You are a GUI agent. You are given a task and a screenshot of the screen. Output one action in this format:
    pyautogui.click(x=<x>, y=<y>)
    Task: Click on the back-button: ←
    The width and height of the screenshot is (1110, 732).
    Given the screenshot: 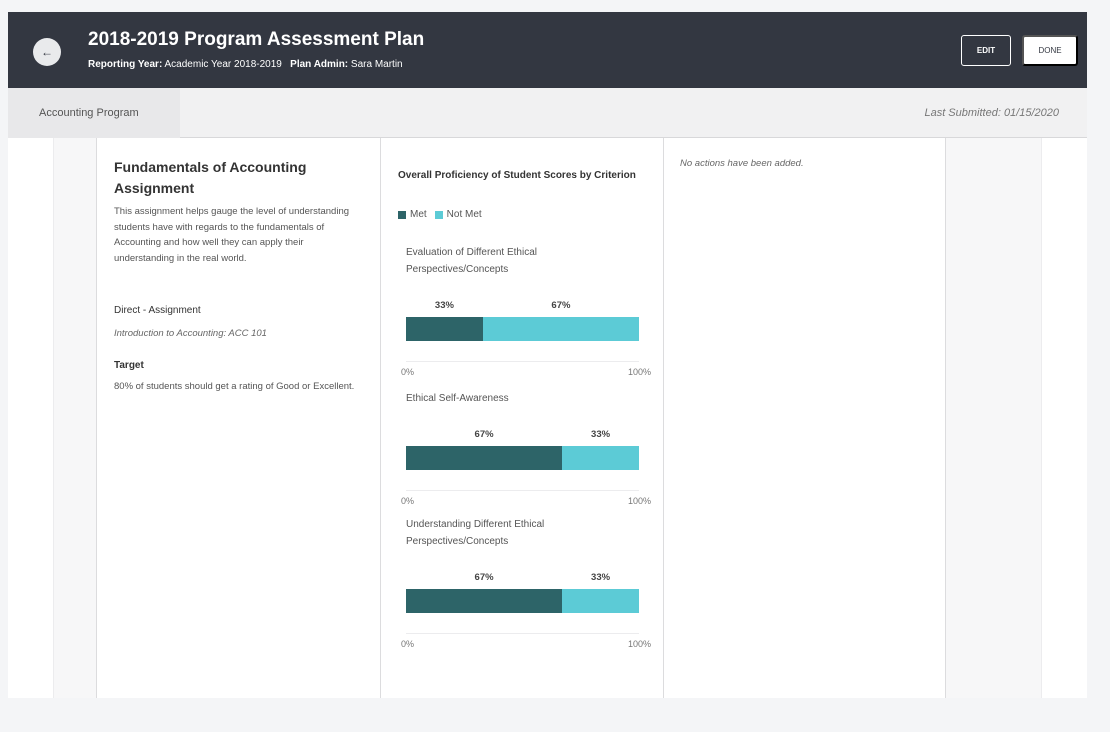 What is the action you would take?
    pyautogui.click(x=47, y=52)
    